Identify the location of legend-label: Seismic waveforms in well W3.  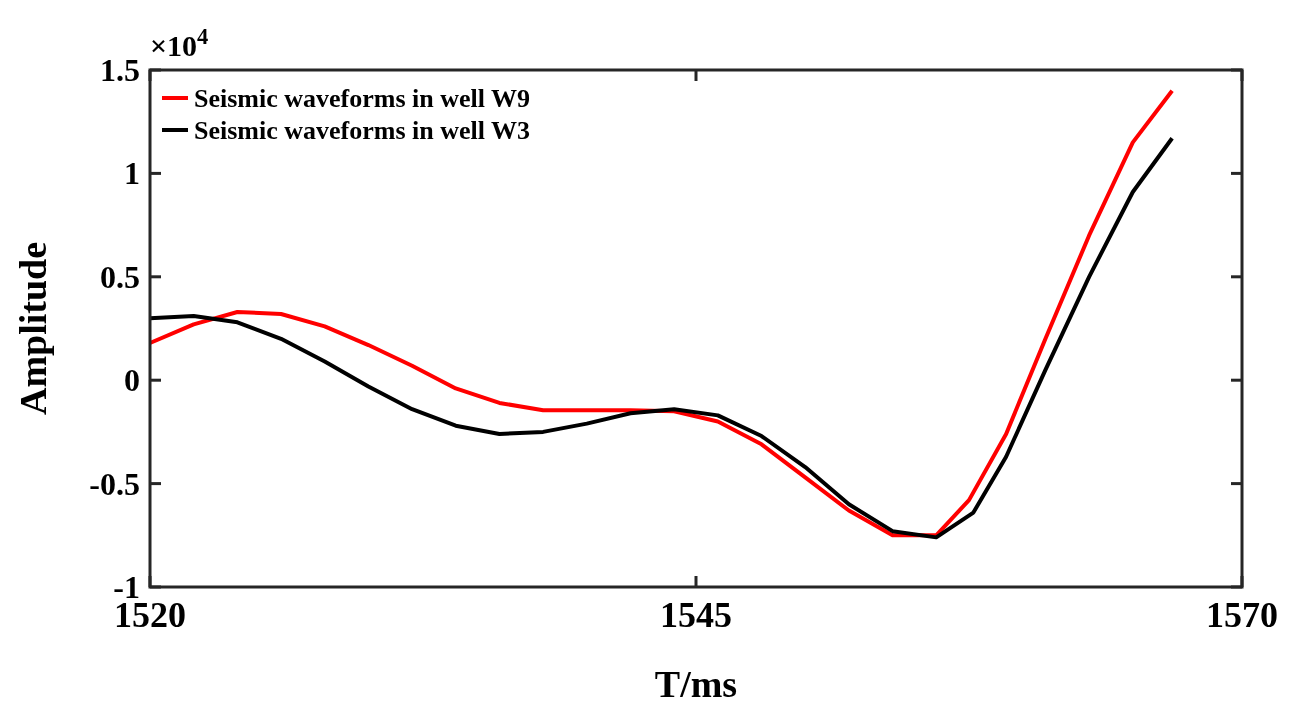
(362, 130).